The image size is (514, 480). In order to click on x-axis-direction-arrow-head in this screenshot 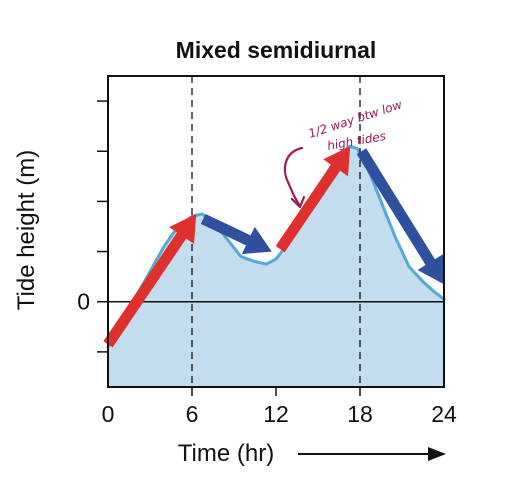, I will do `click(437, 454)`.